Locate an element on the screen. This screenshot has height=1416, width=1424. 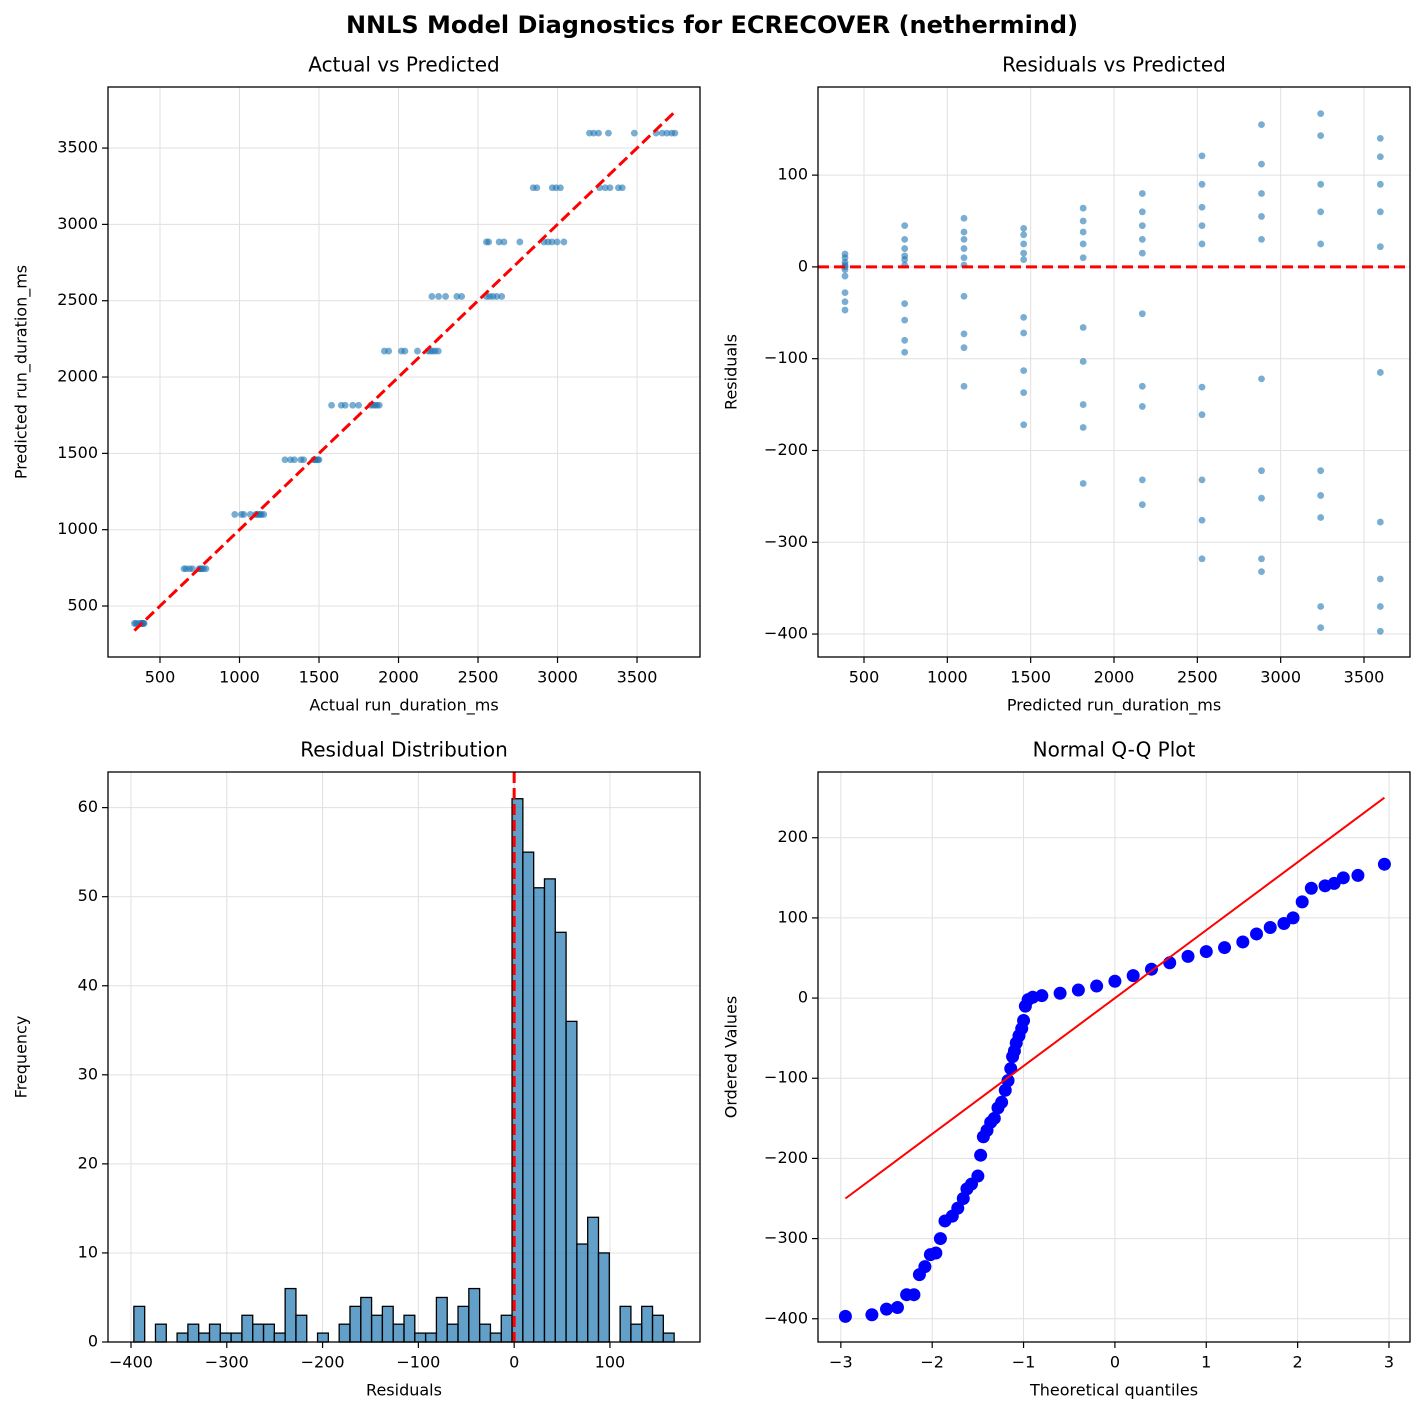
x-tick-label: 1 is located at coordinates (1206, 1362).